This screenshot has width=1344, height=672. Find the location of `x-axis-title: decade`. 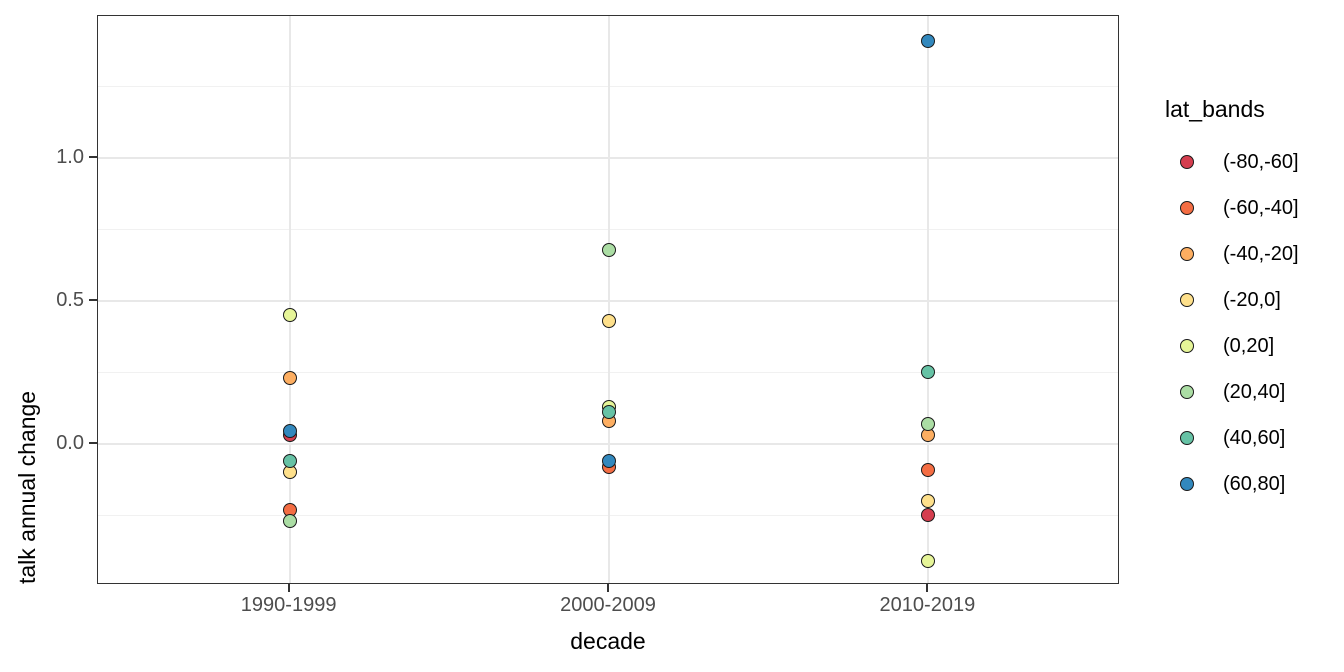

x-axis-title: decade is located at coordinates (608, 641).